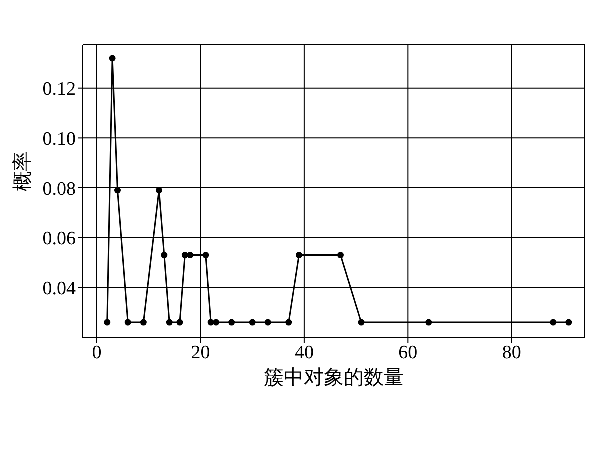  I want to click on y-tick-label: 0.08, so click(59, 189).